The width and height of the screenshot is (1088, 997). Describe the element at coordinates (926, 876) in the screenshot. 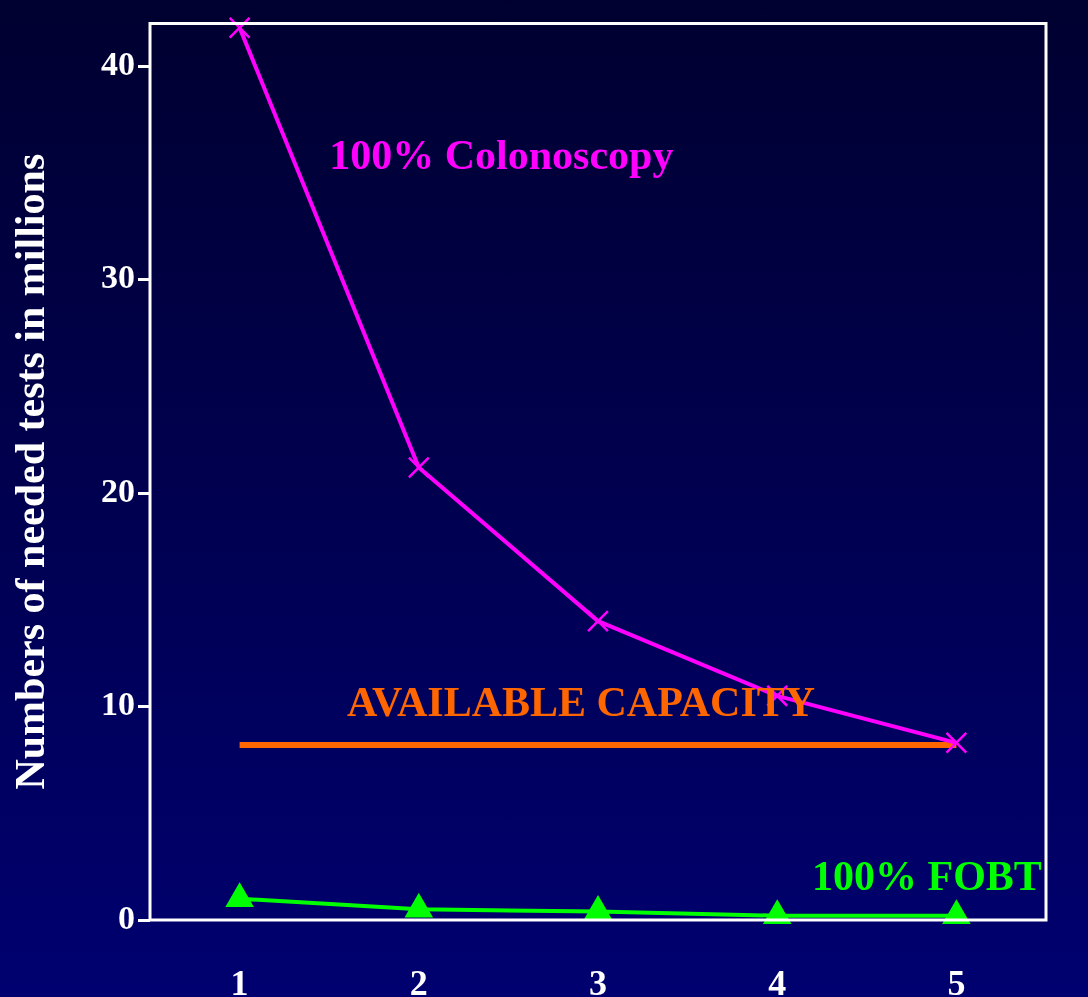

I see `series-label: 100% FOBT` at that location.